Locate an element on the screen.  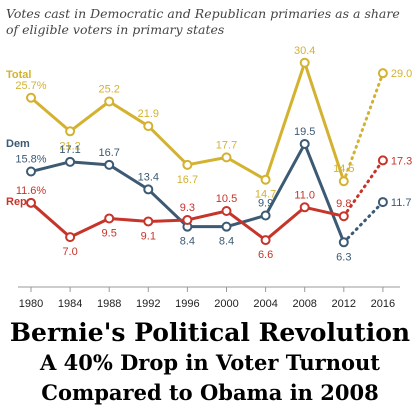
series-dem-data-label: 11.7 is located at coordinates (401, 203).